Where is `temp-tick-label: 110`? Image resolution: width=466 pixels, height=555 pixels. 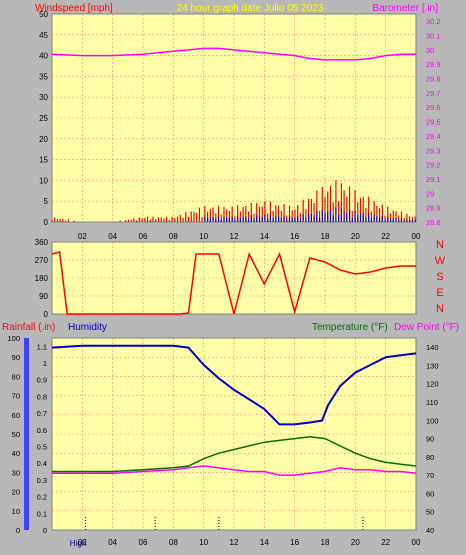
temp-tick-label: 110 is located at coordinates (432, 402).